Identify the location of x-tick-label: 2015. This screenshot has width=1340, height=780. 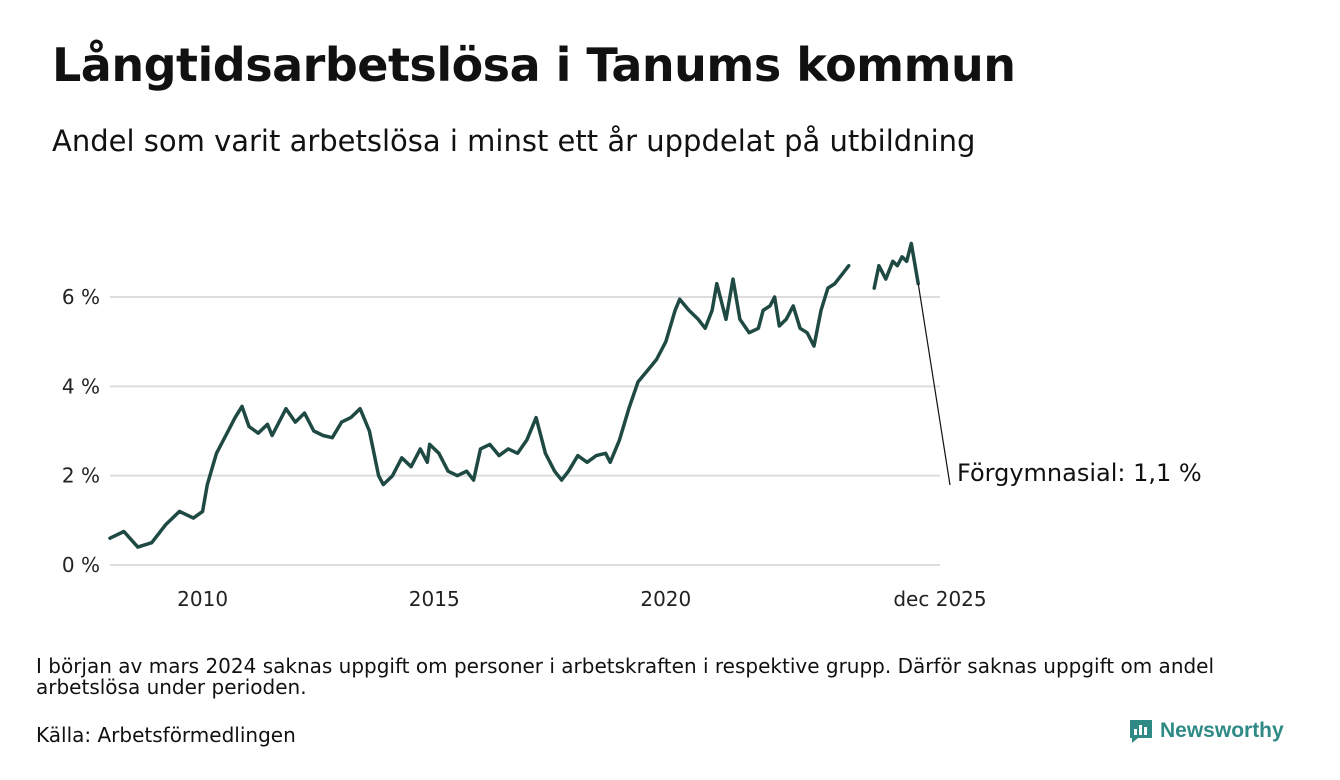
(434, 599).